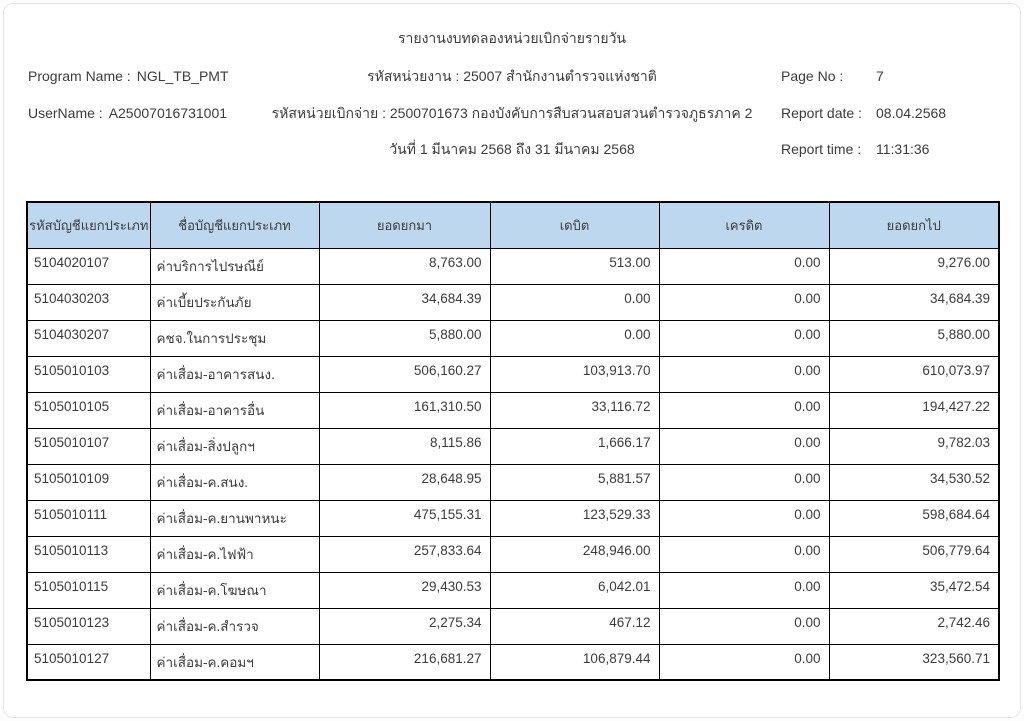 This screenshot has height=721, width=1024. I want to click on closing-balance-cell: 598,684.64, so click(914, 518).